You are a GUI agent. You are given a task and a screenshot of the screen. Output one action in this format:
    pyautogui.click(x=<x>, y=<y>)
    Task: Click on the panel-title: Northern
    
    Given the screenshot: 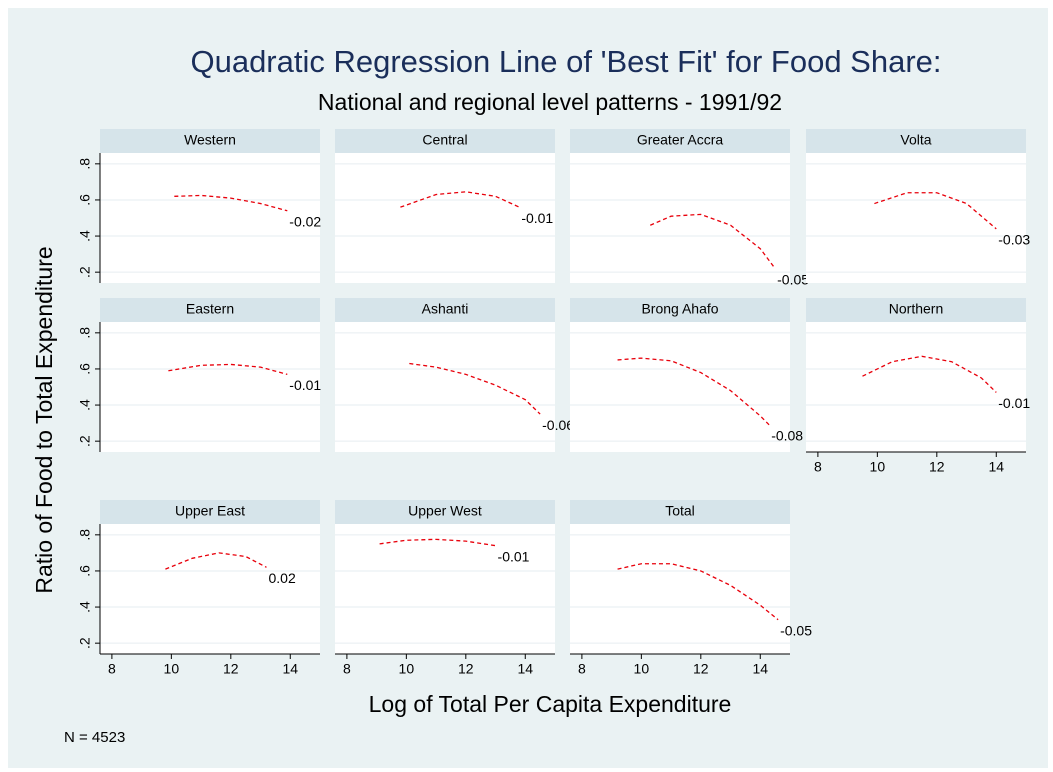 What is the action you would take?
    pyautogui.click(x=916, y=309)
    